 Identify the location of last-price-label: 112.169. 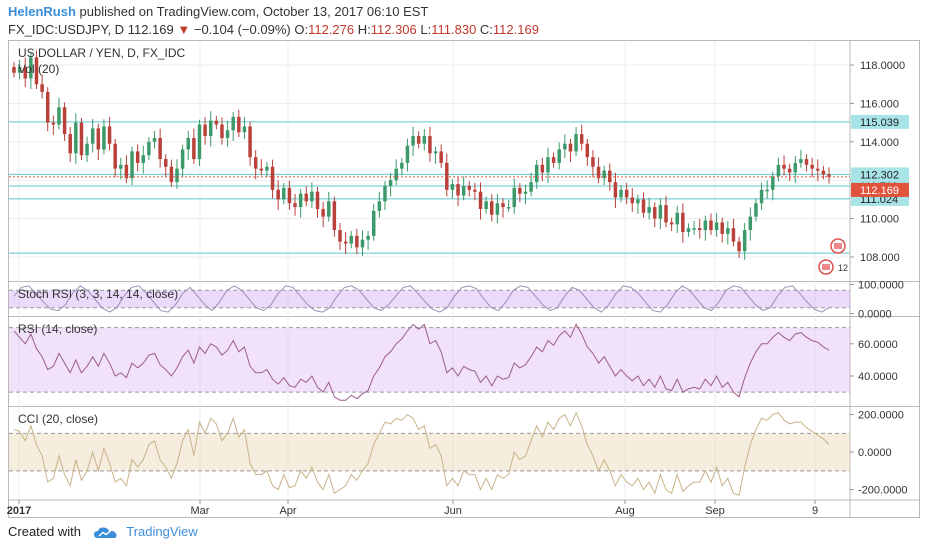
(879, 191).